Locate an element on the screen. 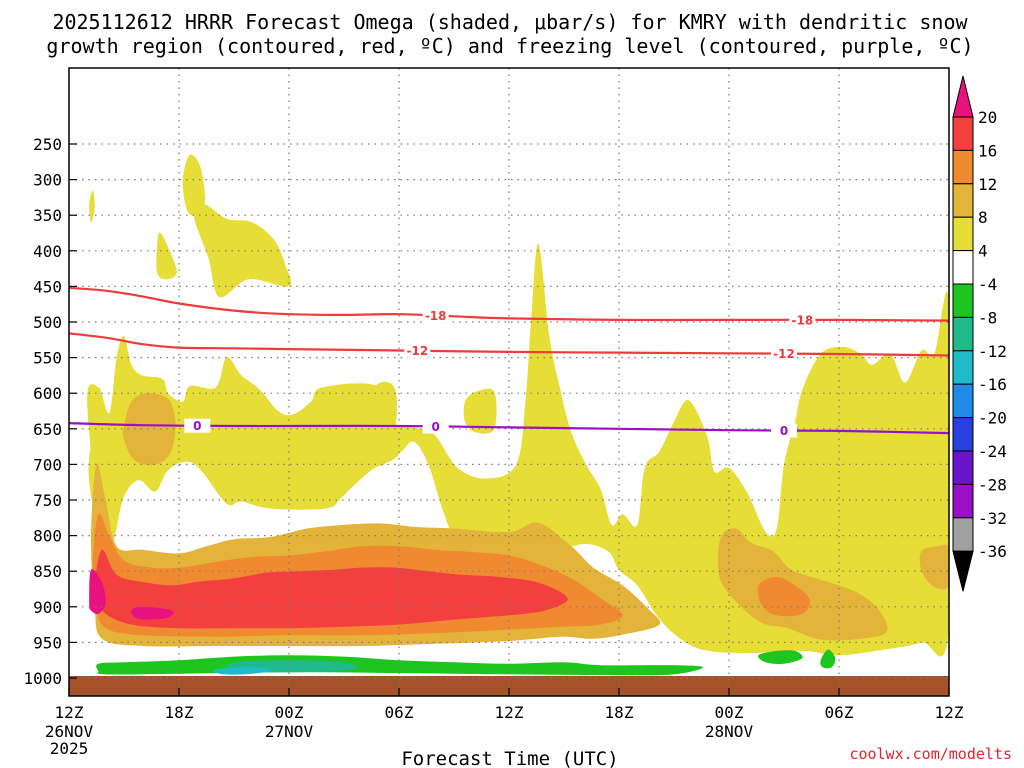  y-tick-label: 800 is located at coordinates (47, 536).